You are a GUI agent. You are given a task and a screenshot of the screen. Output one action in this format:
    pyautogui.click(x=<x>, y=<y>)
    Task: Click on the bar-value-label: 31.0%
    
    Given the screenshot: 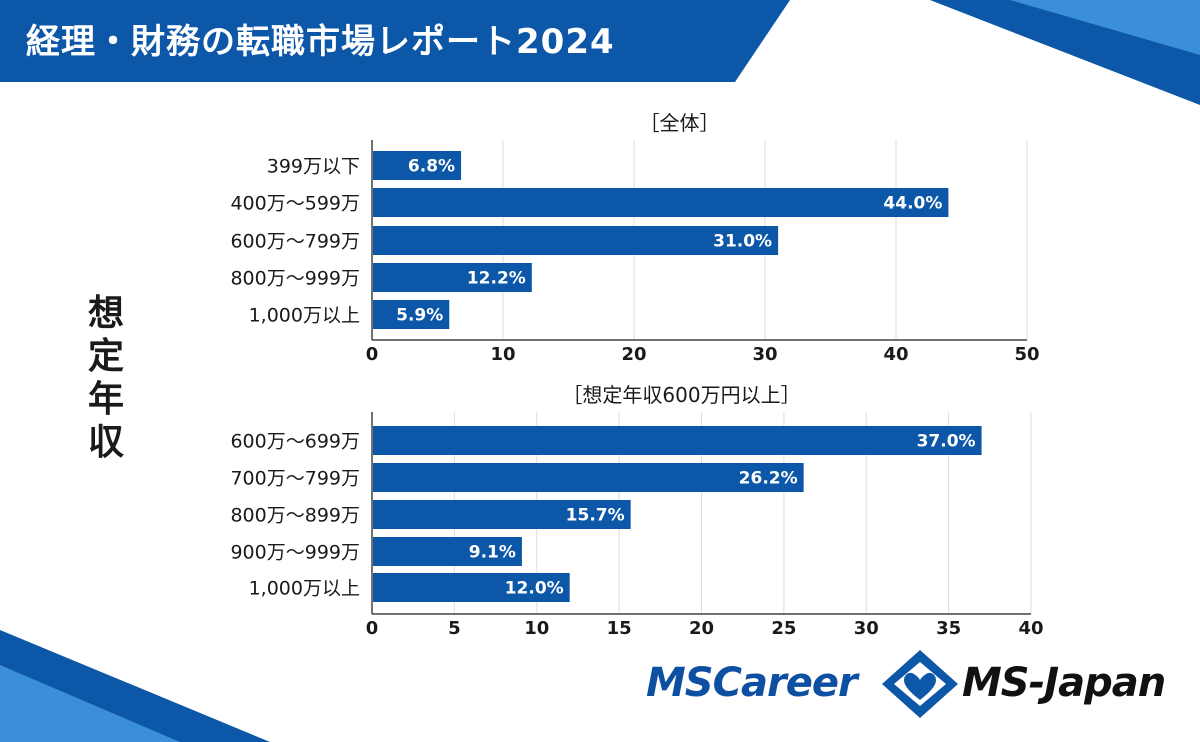 What is the action you would take?
    pyautogui.click(x=742, y=242)
    